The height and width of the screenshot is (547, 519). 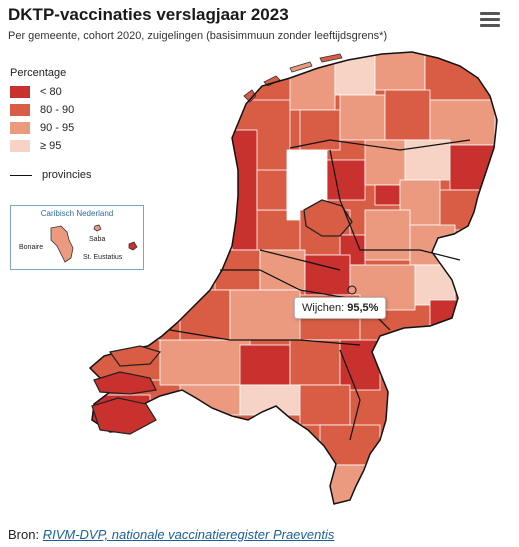 I want to click on legend-item: ≥ 95, so click(x=42, y=146).